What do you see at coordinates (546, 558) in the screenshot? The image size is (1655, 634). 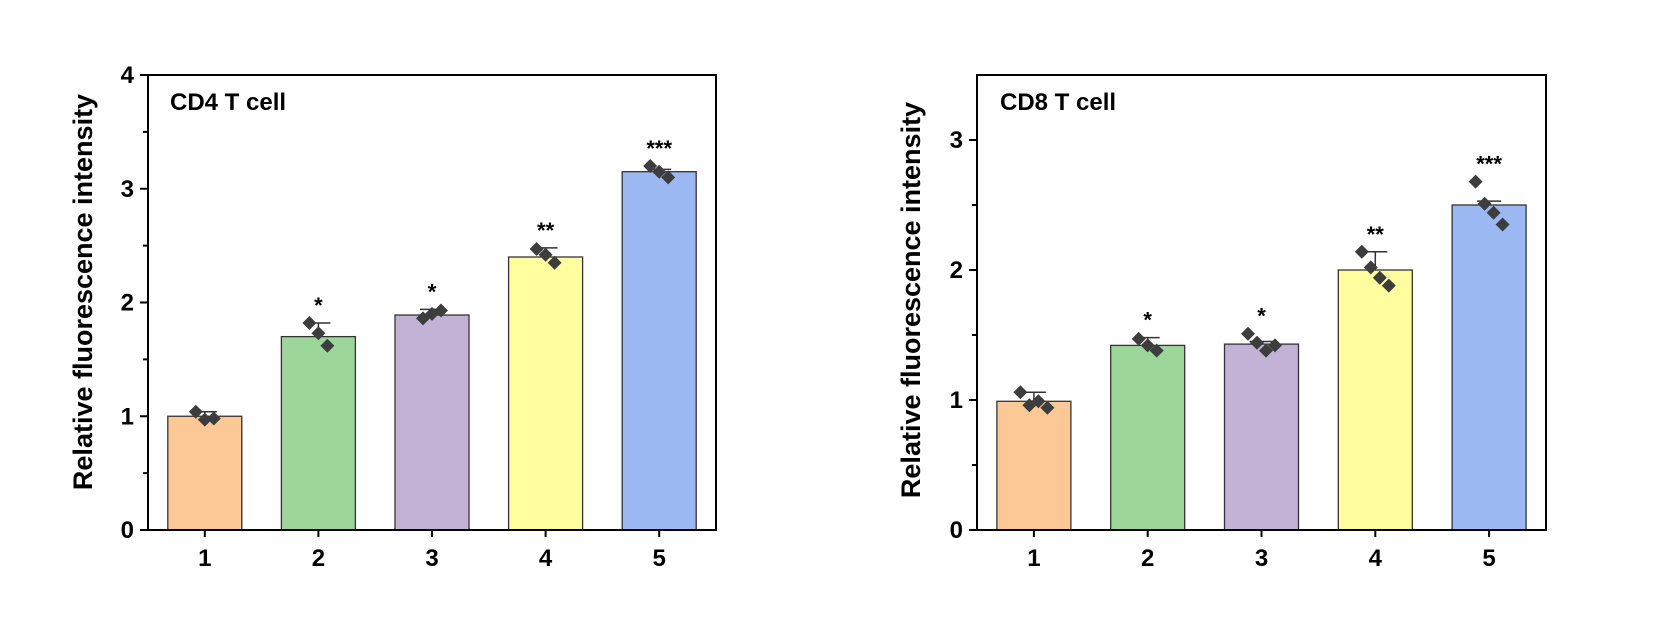 I see `cd4-x-tick-label-4: 4` at bounding box center [546, 558].